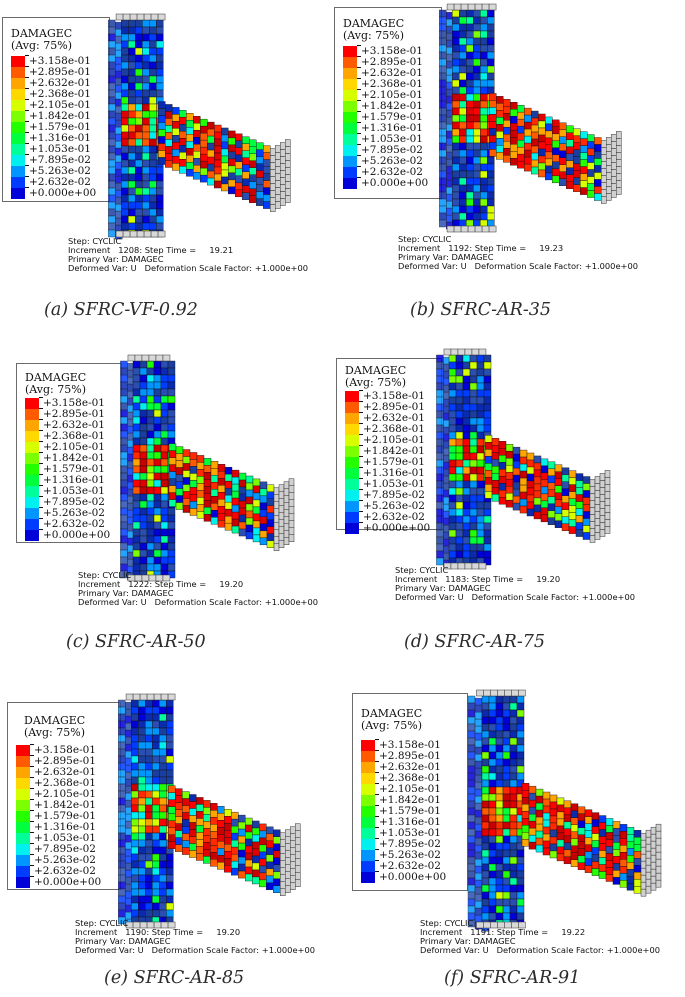 This screenshot has height=997, width=685. I want to click on column-cap-bottom, so click(482, 566).